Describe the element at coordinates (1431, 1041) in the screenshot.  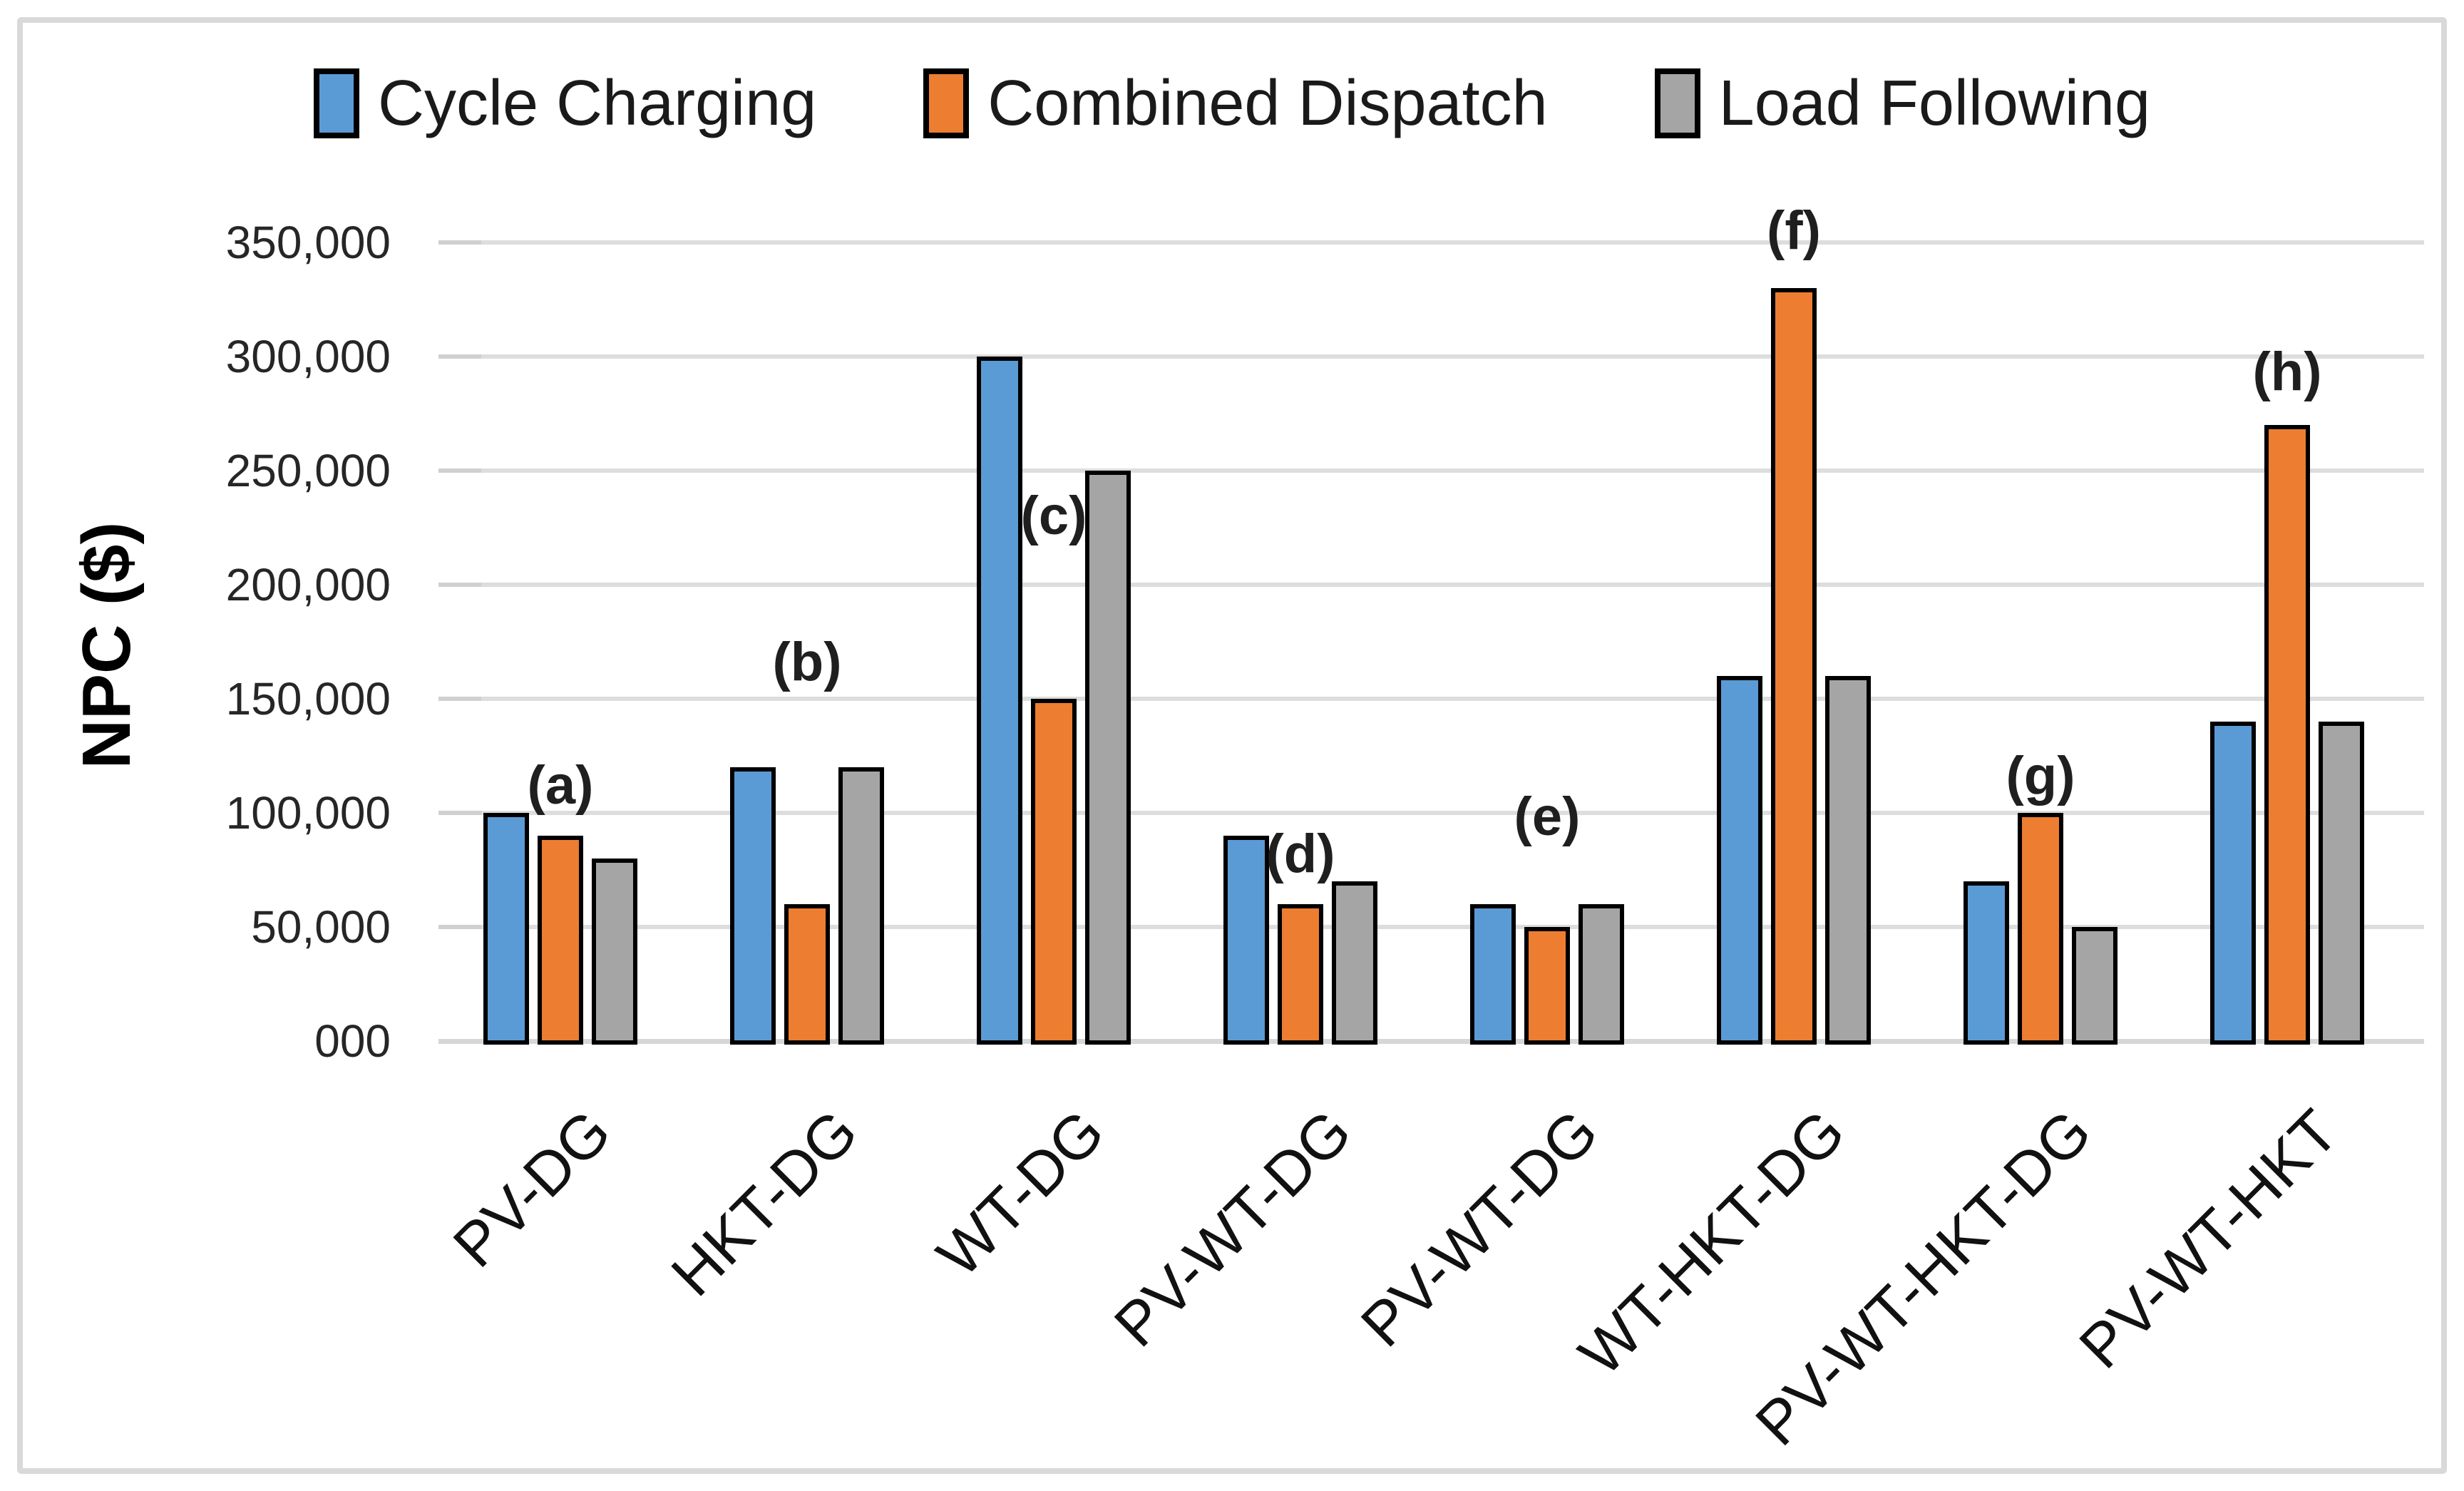
I see `x-axis-line` at that location.